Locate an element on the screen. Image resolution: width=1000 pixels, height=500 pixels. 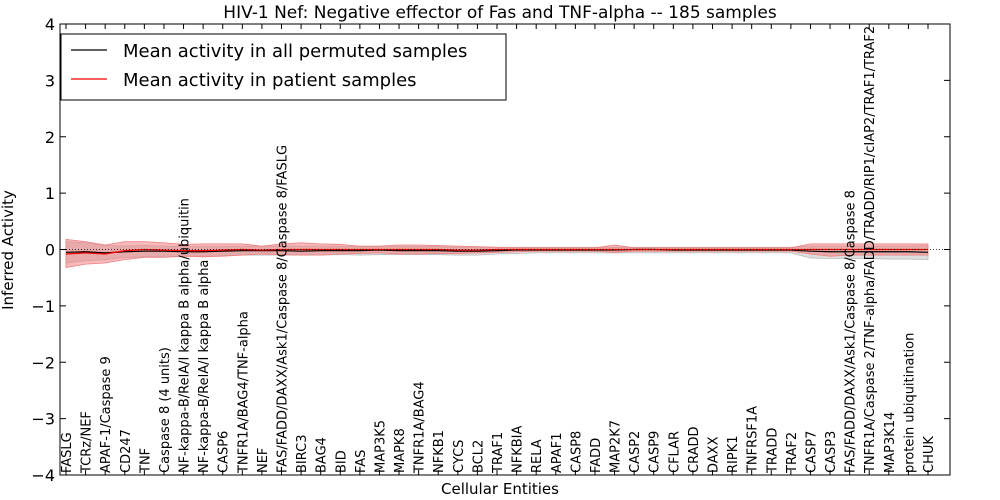
x-tick-label: NEF is located at coordinates (263, 460).